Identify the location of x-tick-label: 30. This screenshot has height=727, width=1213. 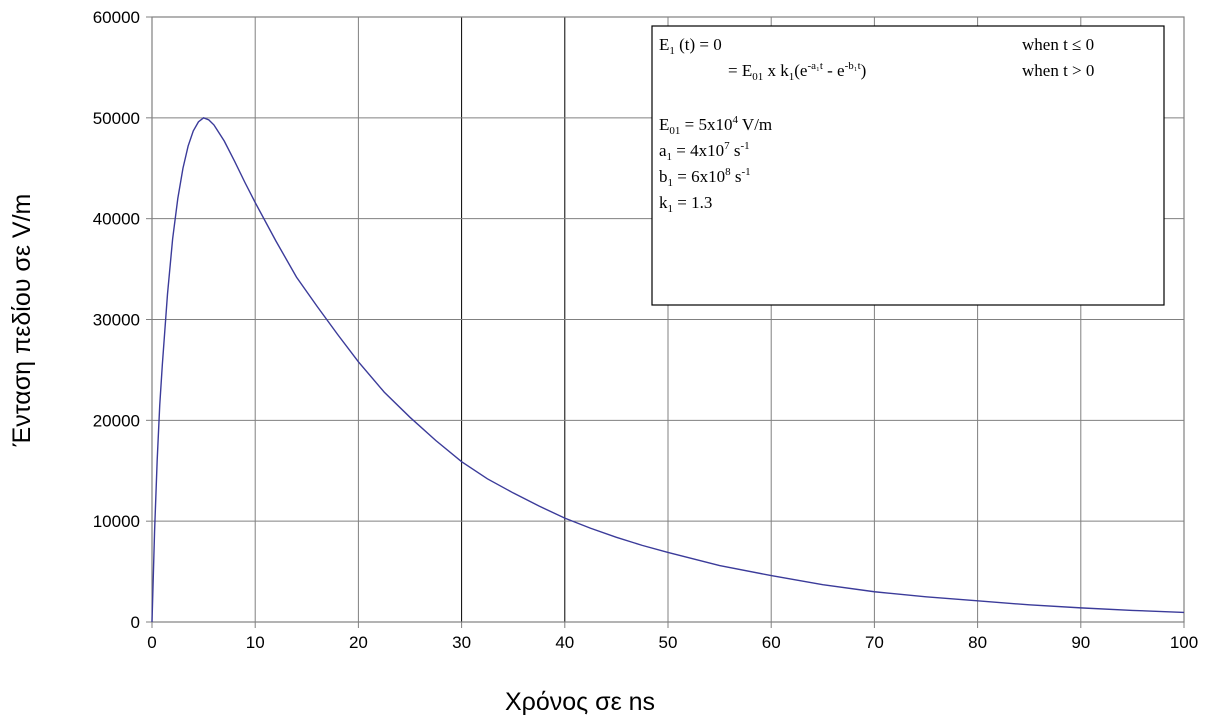
(461, 642).